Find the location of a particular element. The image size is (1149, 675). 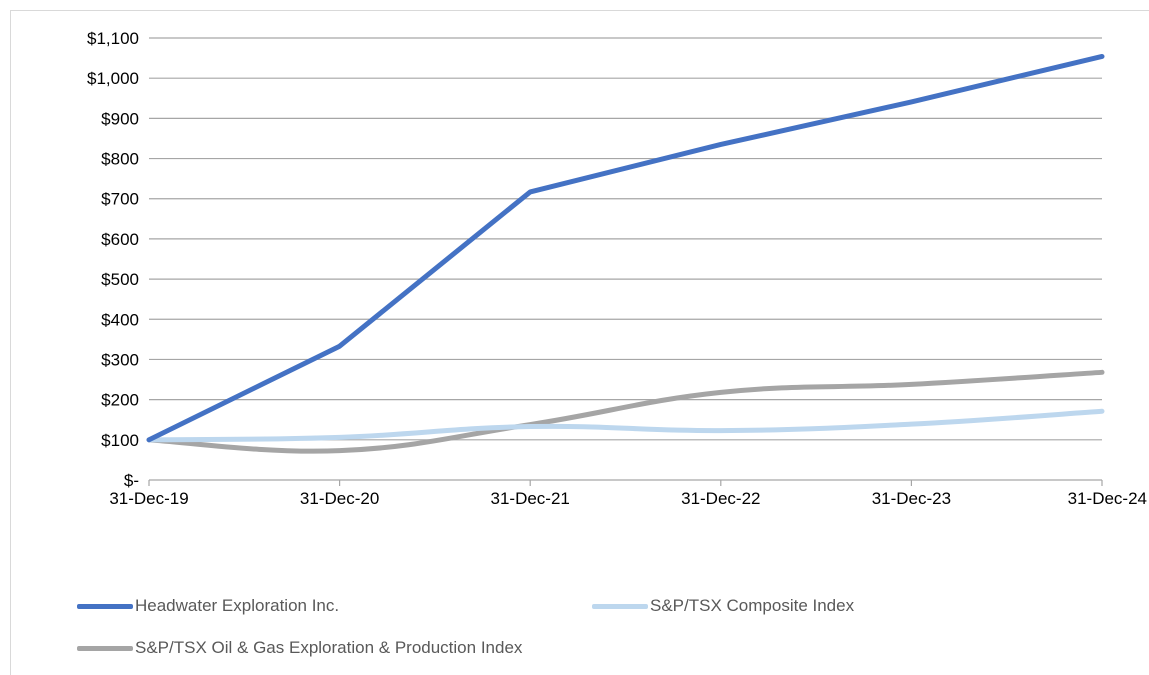

legend-item-headwater: Headwater Exploration Inc. is located at coordinates (208, 606).